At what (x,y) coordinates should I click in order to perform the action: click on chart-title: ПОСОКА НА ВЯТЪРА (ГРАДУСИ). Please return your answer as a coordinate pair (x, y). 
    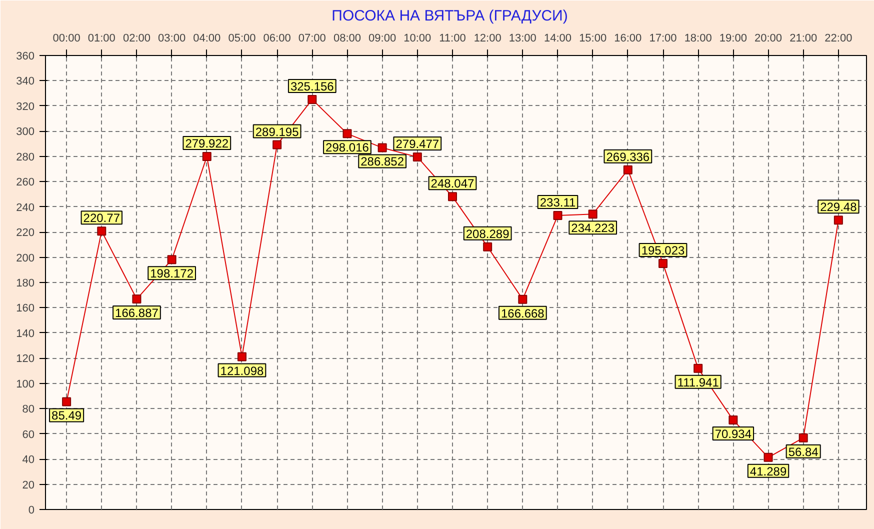
    Looking at the image, I should click on (450, 16).